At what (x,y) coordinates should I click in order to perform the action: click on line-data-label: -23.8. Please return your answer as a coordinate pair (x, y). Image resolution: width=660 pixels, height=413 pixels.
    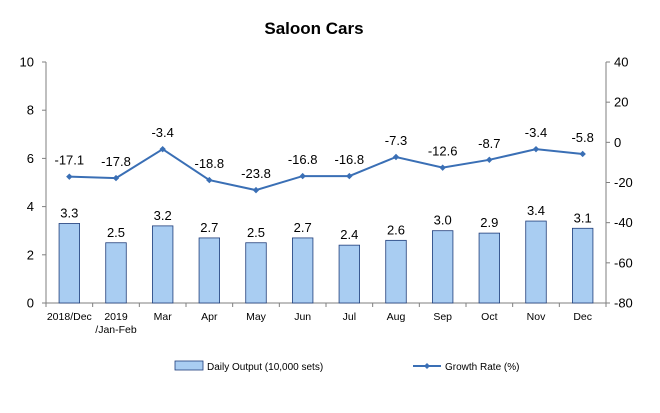
    Looking at the image, I should click on (256, 173).